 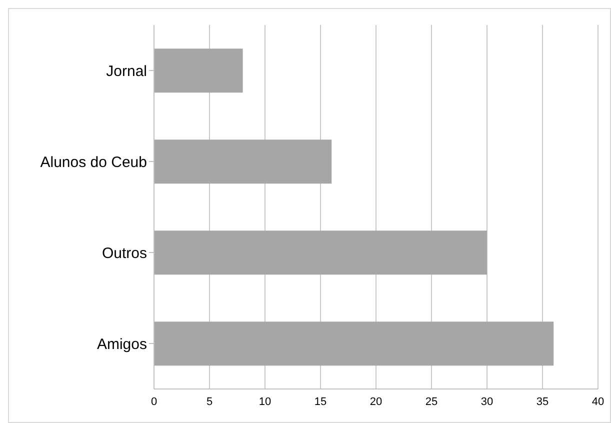 What do you see at coordinates (121, 344) in the screenshot?
I see `y-tick-label: Amigos` at bounding box center [121, 344].